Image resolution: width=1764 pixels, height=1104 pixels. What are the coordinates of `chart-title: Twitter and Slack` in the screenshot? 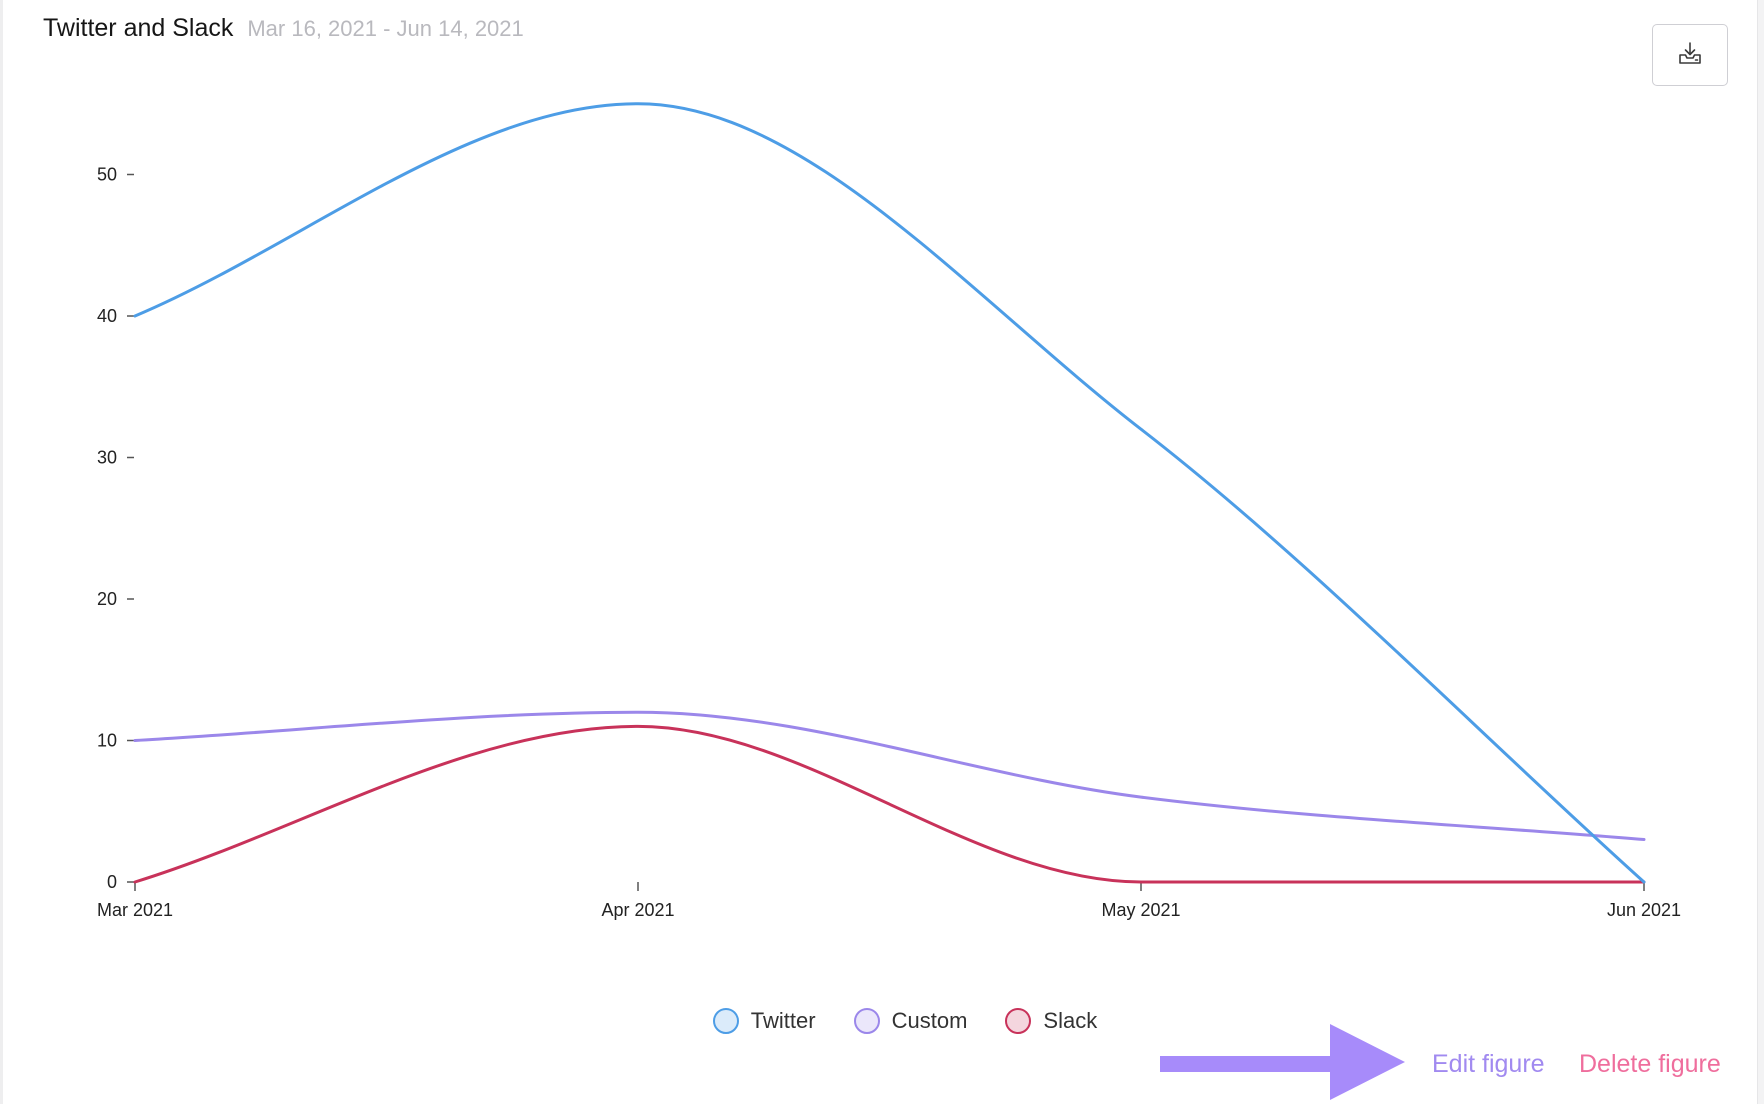 It's located at (138, 28).